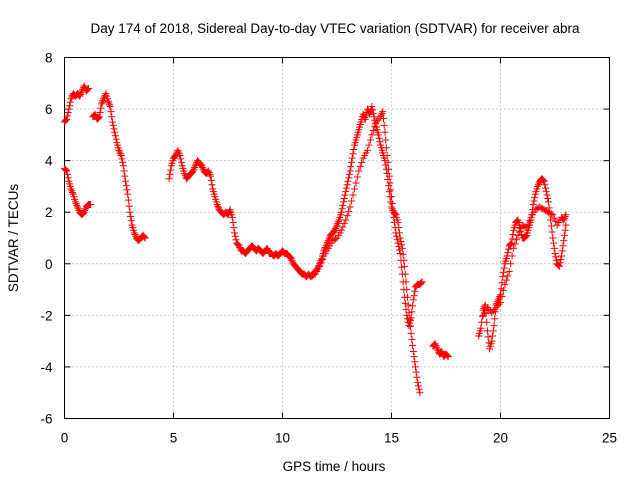 The height and width of the screenshot is (480, 640). Describe the element at coordinates (49, 161) in the screenshot. I see `y-tick-label: 4` at that location.